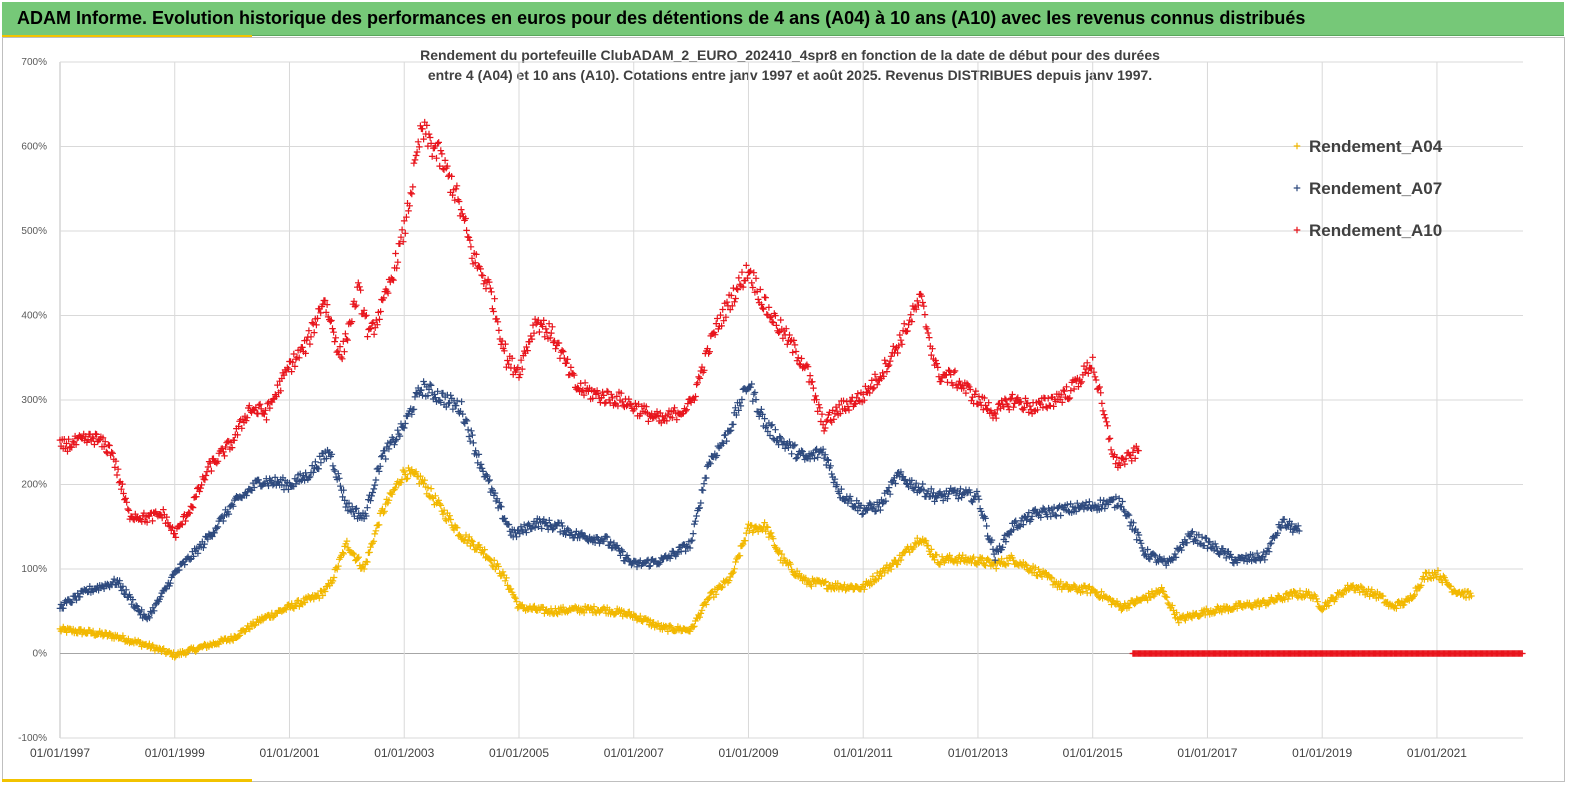 The height and width of the screenshot is (785, 1569). What do you see at coordinates (1375, 188) in the screenshot?
I see `legend-label: Rendement_A07` at bounding box center [1375, 188].